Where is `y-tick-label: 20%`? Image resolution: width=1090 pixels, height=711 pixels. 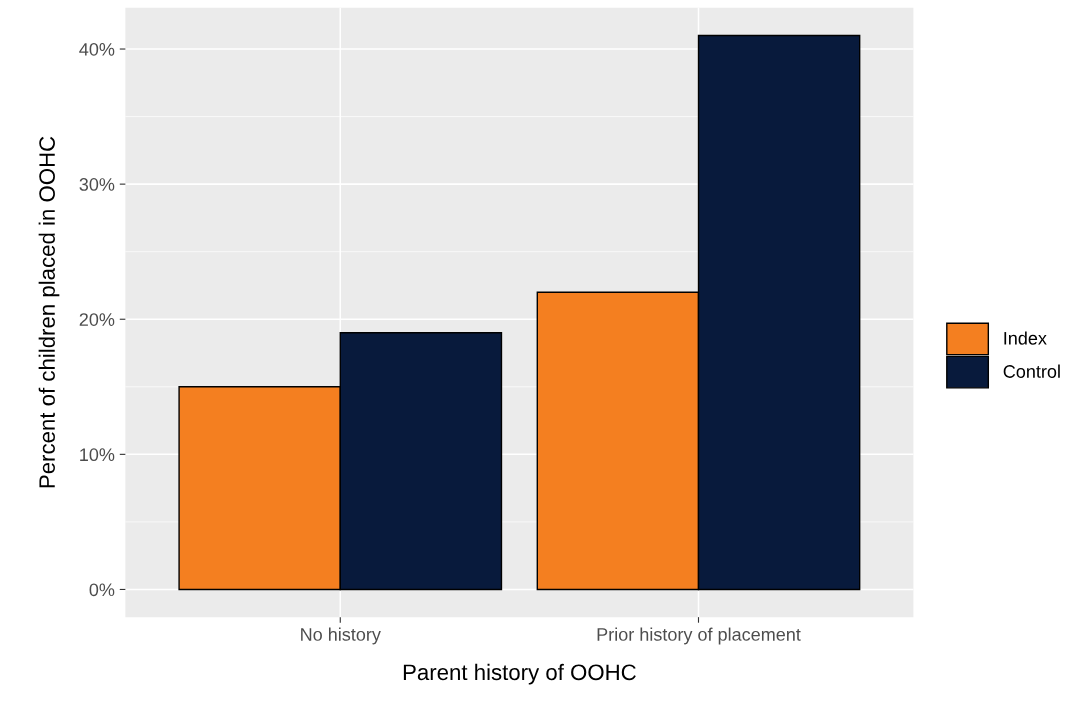 y-tick-label: 20% is located at coordinates (97, 319).